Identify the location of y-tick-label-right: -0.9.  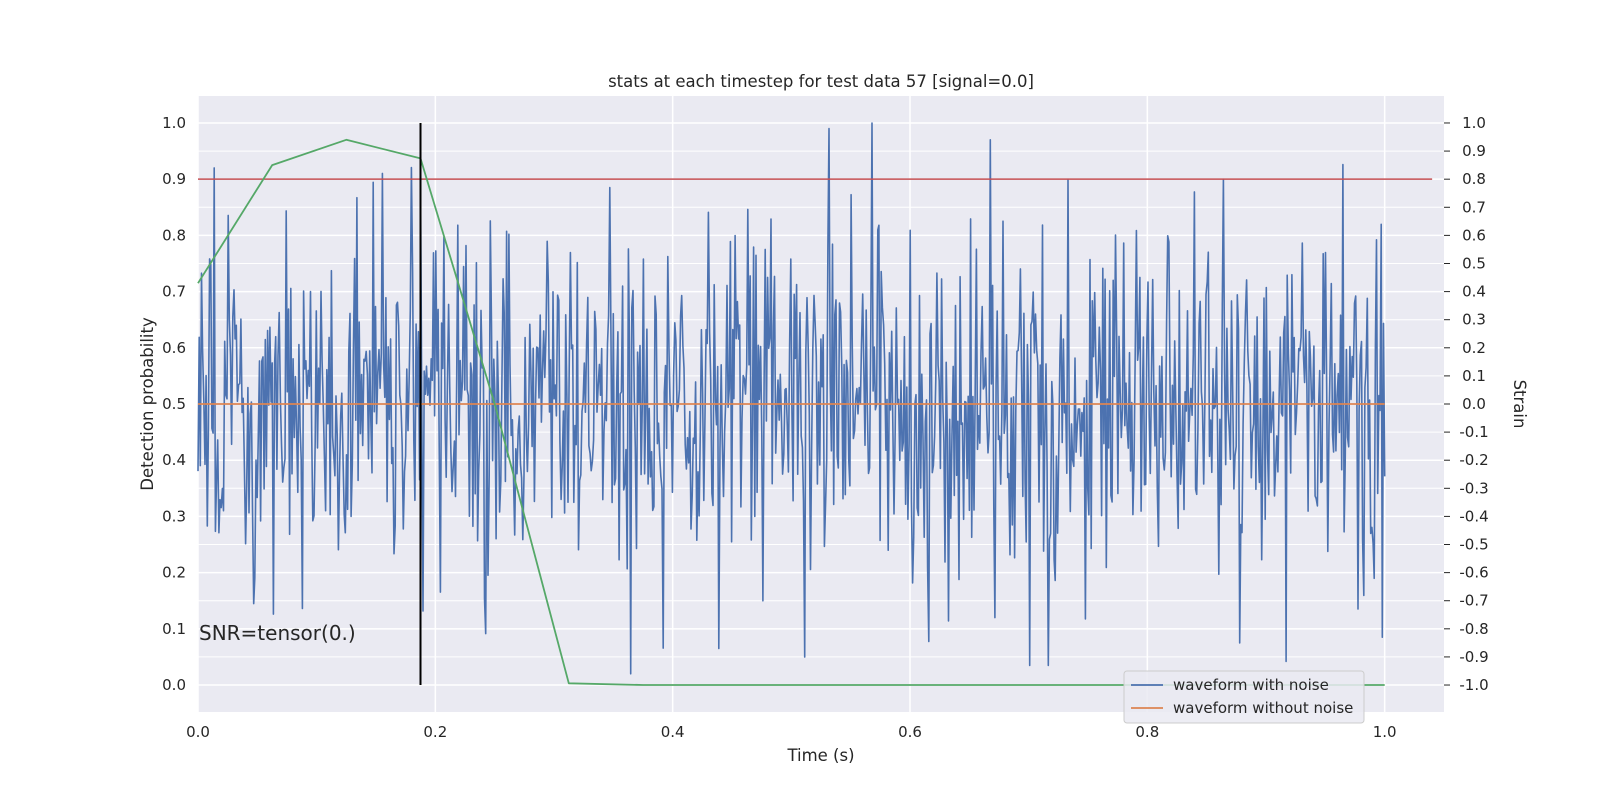
(1473, 657).